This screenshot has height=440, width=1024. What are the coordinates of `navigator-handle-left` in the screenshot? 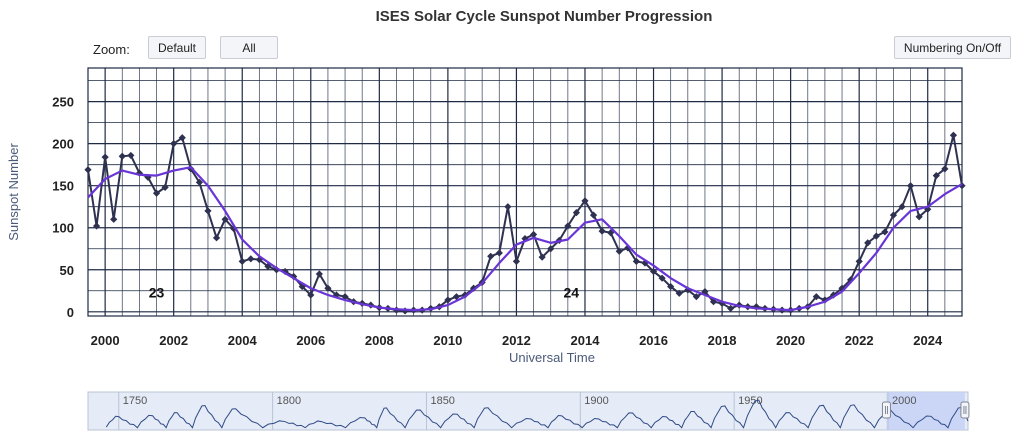 It's located at (886, 410).